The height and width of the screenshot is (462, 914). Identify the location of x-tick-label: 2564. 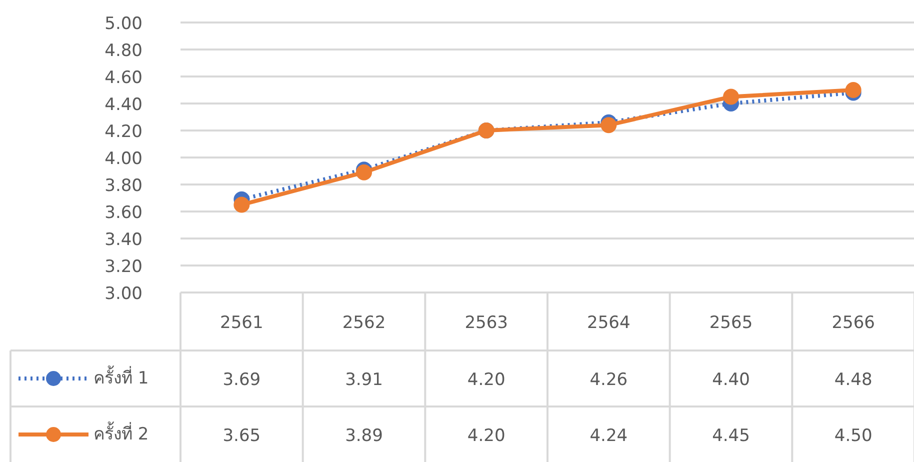
(608, 323).